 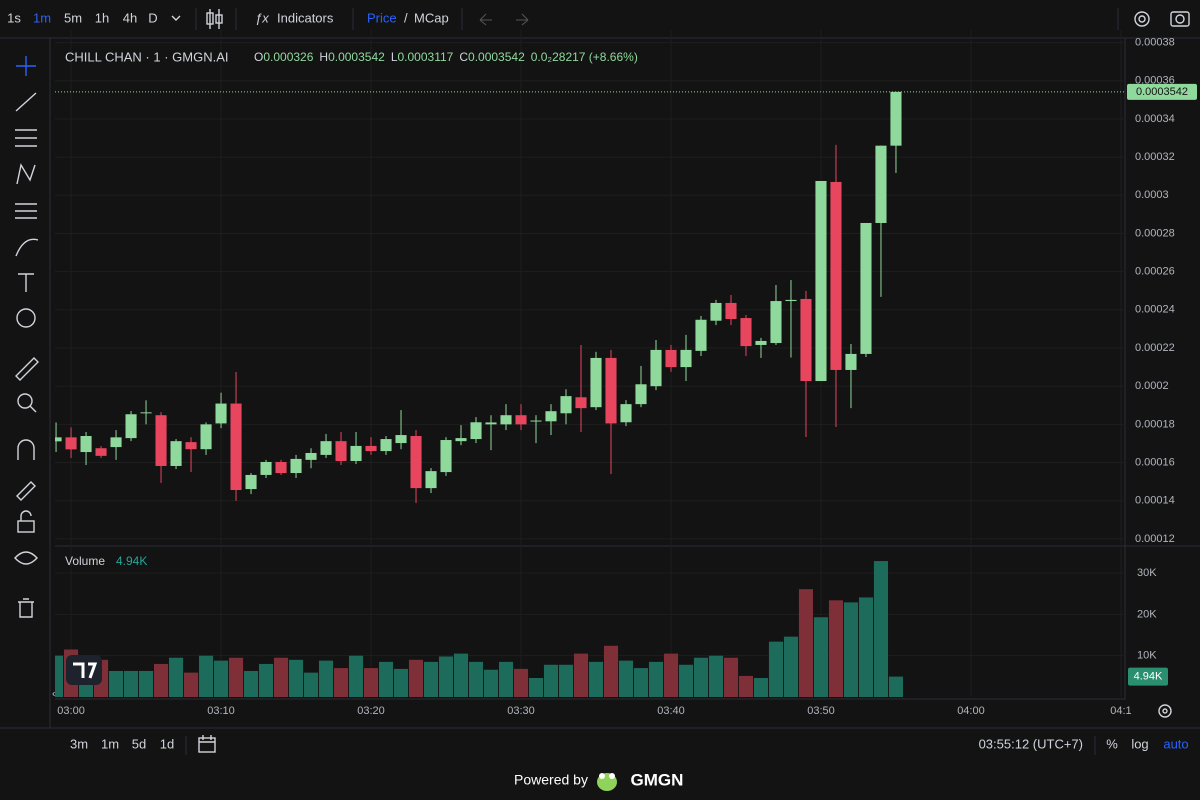 What do you see at coordinates (305, 17) in the screenshot?
I see `indicators-button: Indicators` at bounding box center [305, 17].